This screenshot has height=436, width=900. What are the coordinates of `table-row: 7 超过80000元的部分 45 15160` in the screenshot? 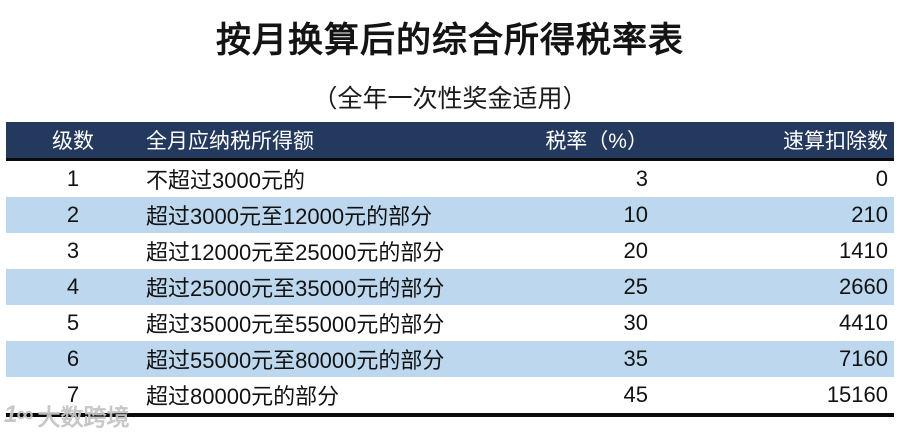 It's located at (450, 396).